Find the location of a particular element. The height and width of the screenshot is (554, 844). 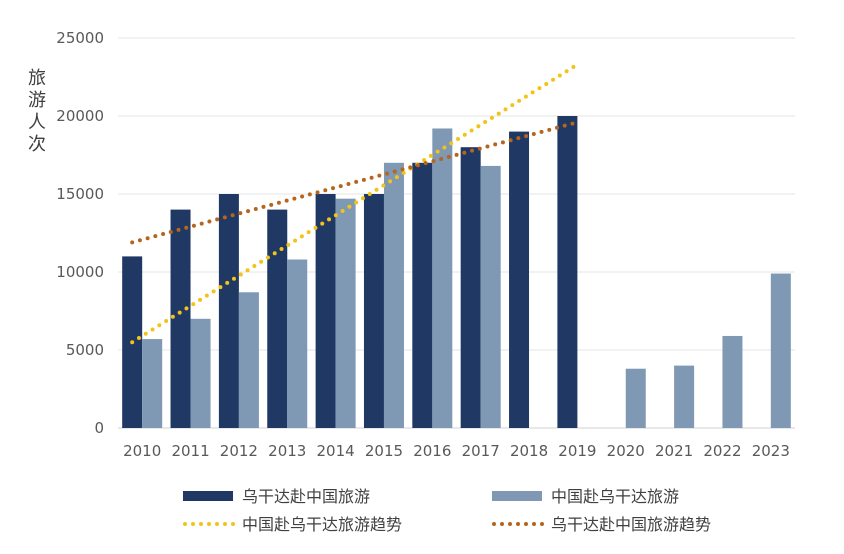

bar-cn-to-ug-2023 is located at coordinates (780, 350).